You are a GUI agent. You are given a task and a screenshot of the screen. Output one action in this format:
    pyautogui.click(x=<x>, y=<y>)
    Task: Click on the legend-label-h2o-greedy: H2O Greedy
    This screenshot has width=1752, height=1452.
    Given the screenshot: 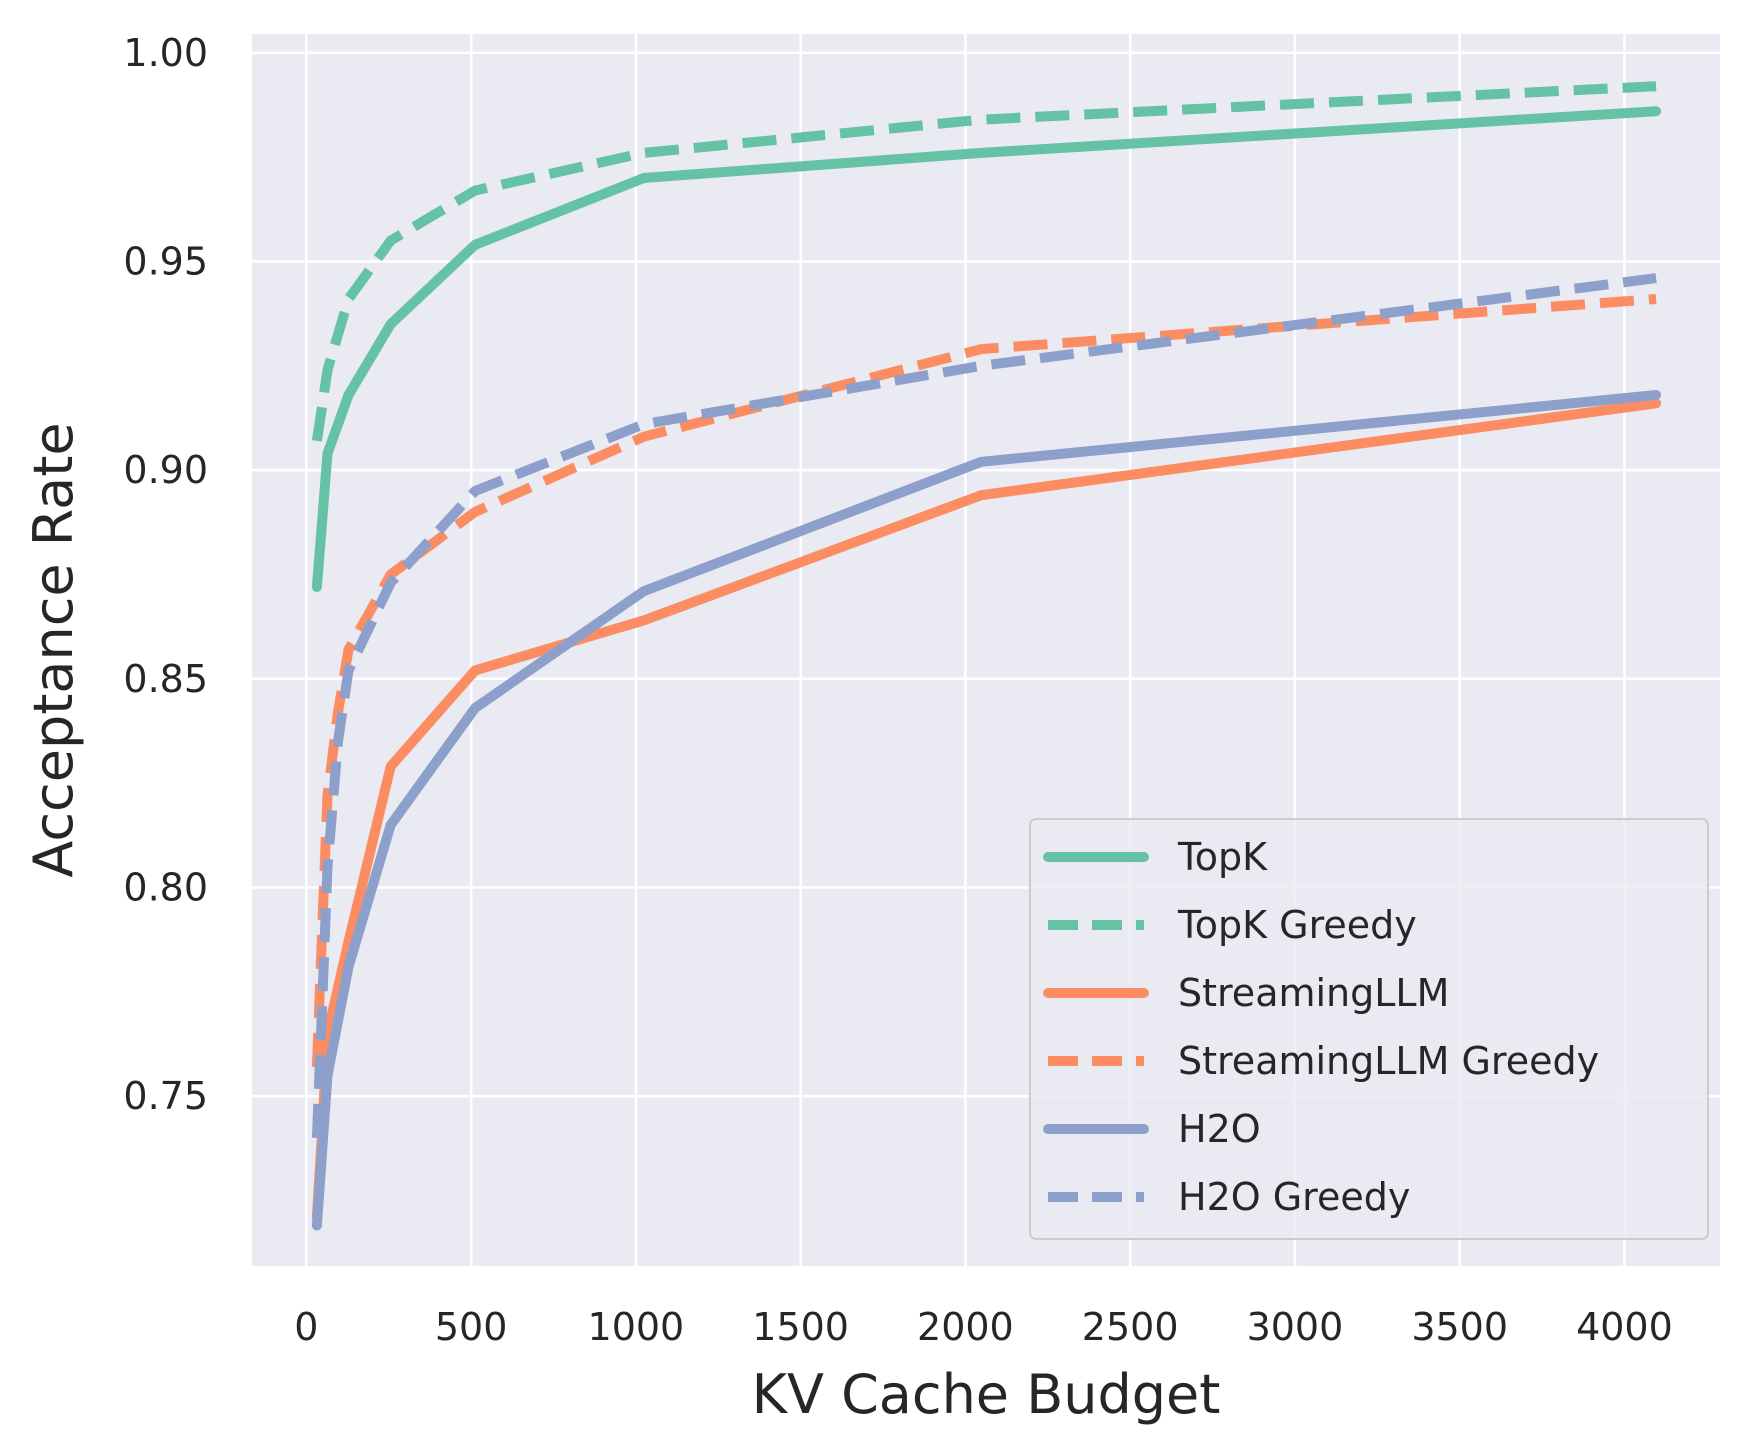 What is the action you would take?
    pyautogui.click(x=1294, y=1197)
    